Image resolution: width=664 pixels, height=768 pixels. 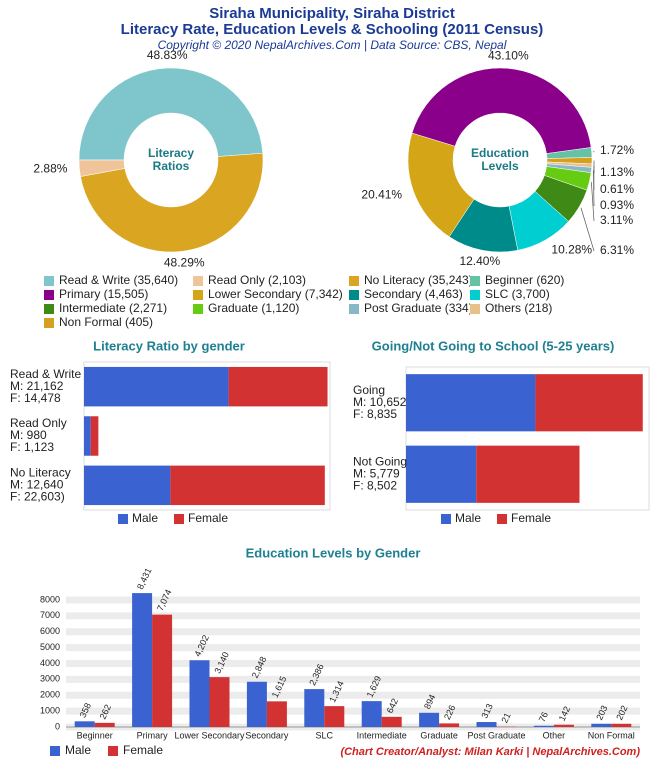 I want to click on y-tick-label: 1000, so click(x=50, y=710).